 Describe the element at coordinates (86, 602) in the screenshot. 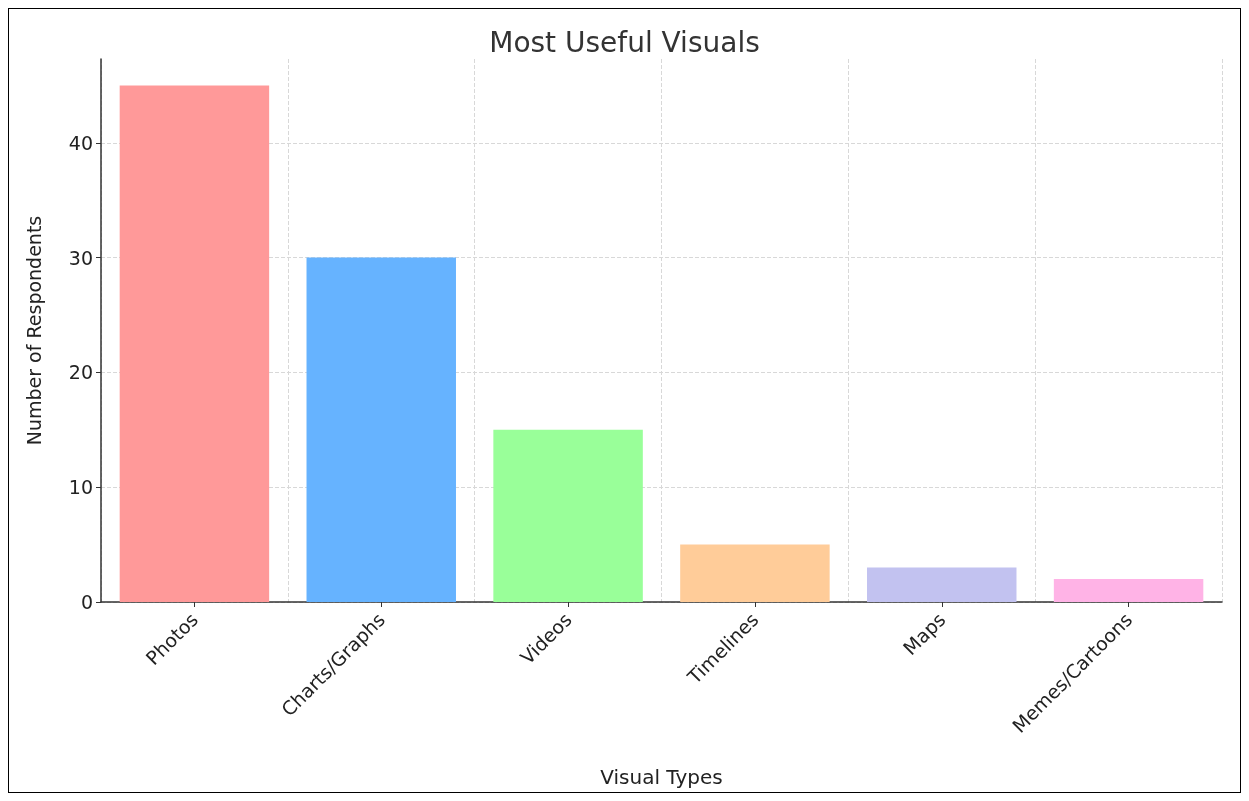

I see `y-tick-label: 0` at that location.